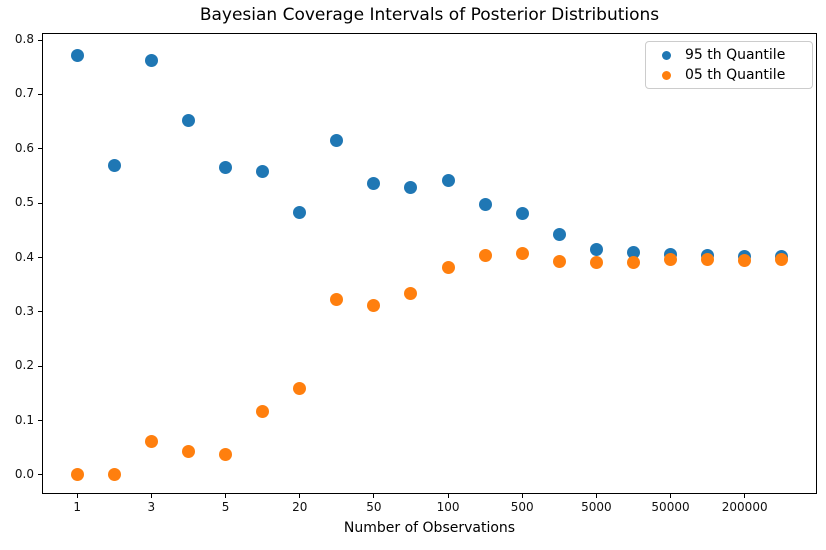  Describe the element at coordinates (744, 507) in the screenshot. I see `x-tick-label: 200000` at that location.